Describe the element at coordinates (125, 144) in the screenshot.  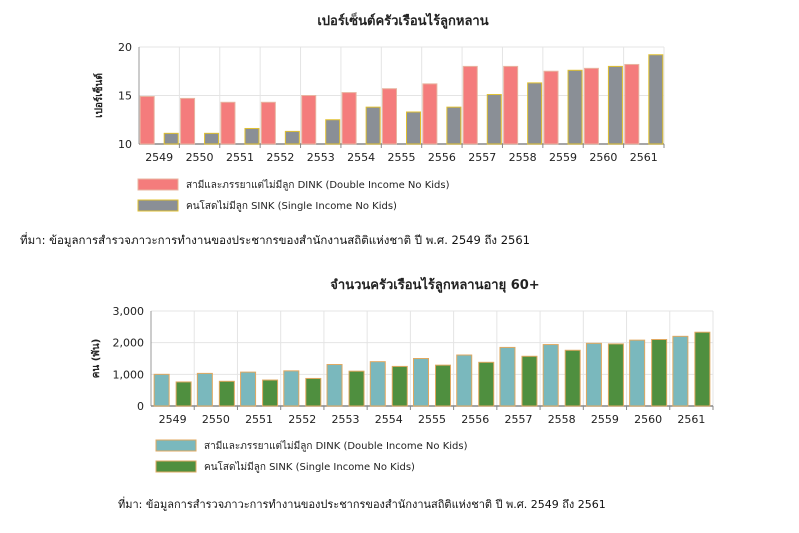
I see `y-tick-label: 10` at that location.